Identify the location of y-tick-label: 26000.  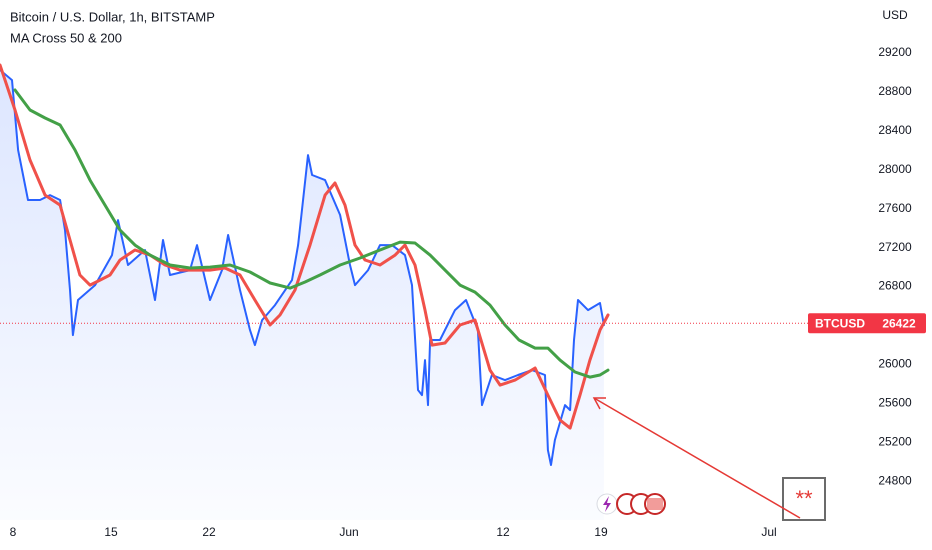
(895, 364).